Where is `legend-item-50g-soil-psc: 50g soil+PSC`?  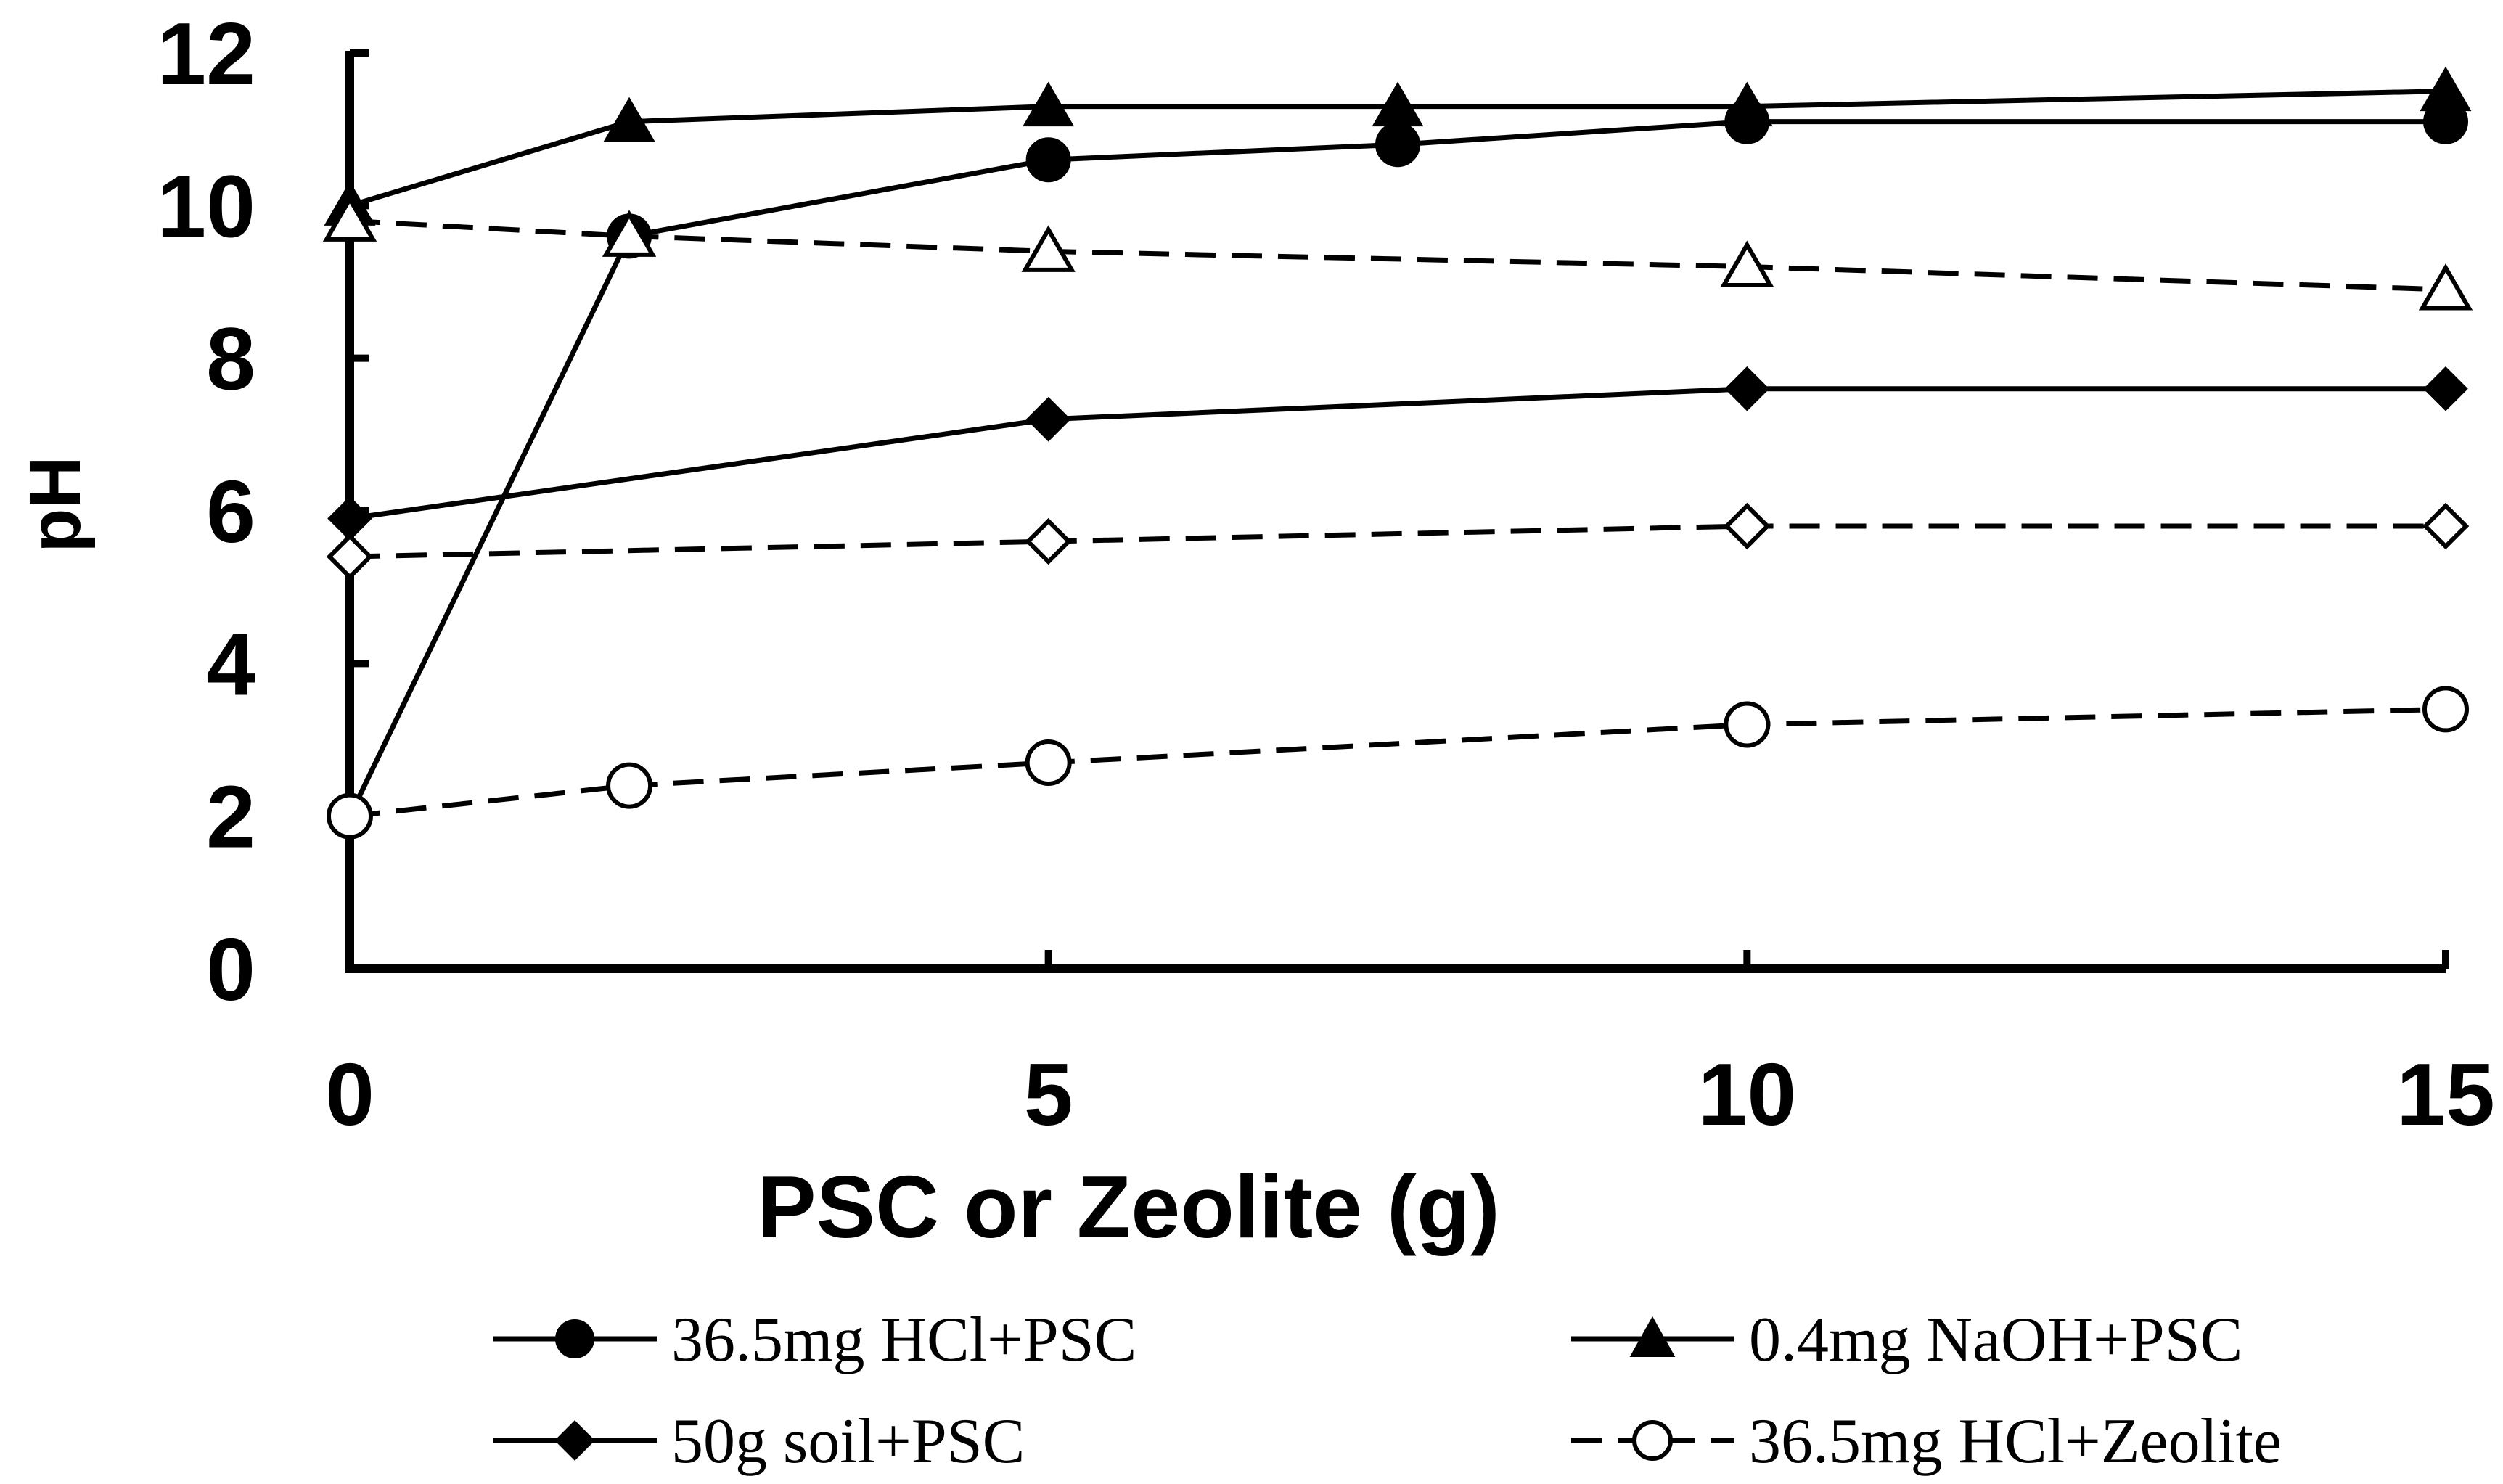
legend-item-50g-soil-psc: 50g soil+PSC is located at coordinates (759, 1441).